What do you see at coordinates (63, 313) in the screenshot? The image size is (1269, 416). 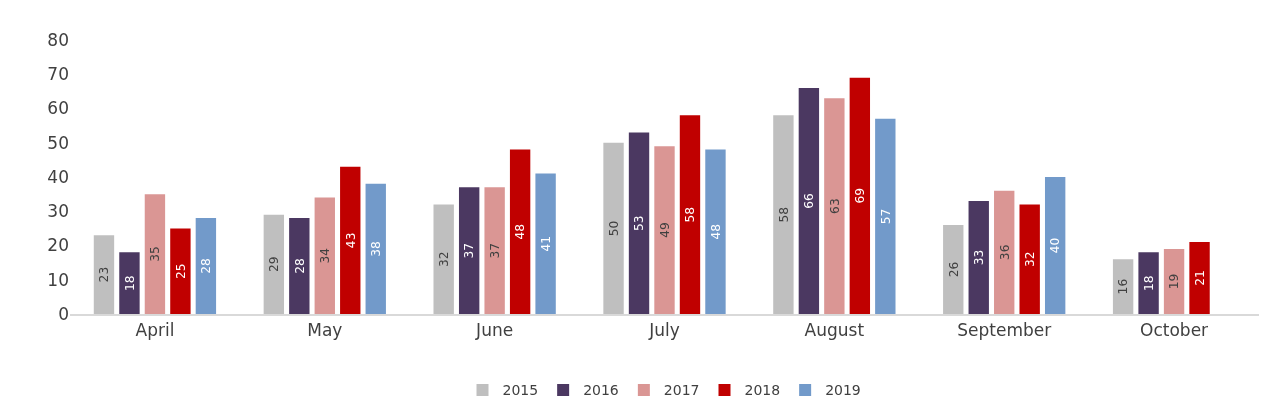 I see `y-tick-label: 0` at bounding box center [63, 313].